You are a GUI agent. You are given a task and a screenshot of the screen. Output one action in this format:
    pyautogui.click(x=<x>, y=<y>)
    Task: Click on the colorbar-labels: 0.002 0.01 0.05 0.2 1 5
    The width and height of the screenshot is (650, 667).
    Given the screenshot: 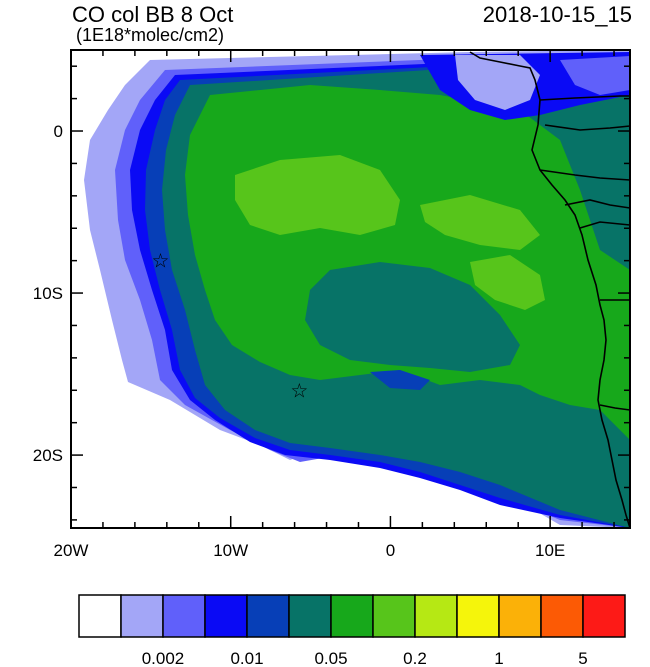 What is the action you would take?
    pyautogui.click(x=365, y=658)
    